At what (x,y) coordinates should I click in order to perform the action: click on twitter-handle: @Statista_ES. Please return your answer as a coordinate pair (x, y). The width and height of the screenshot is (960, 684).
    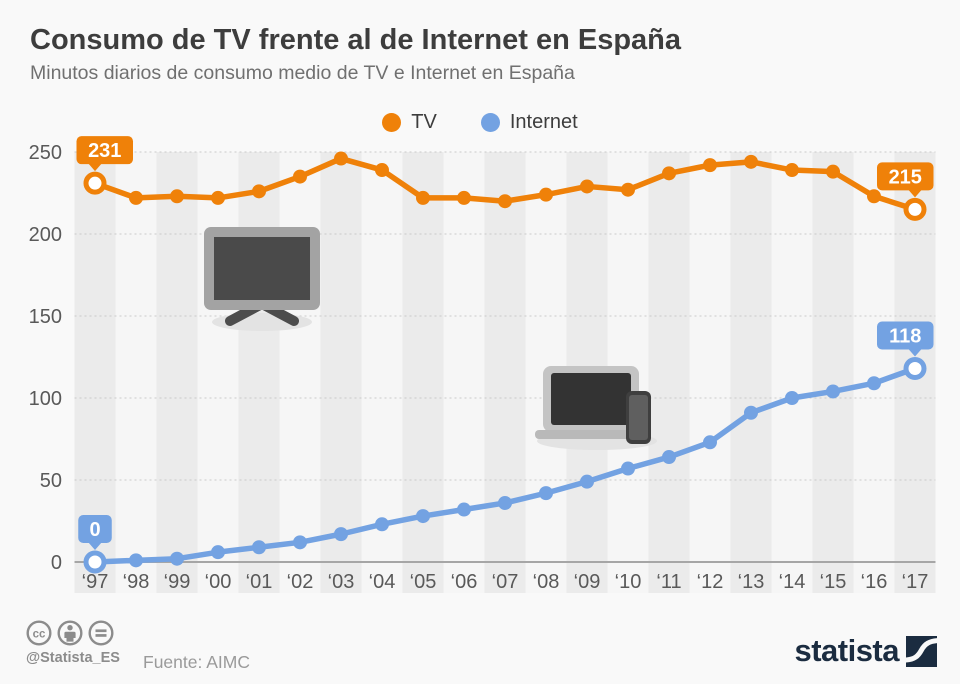
    Looking at the image, I should click on (73, 658).